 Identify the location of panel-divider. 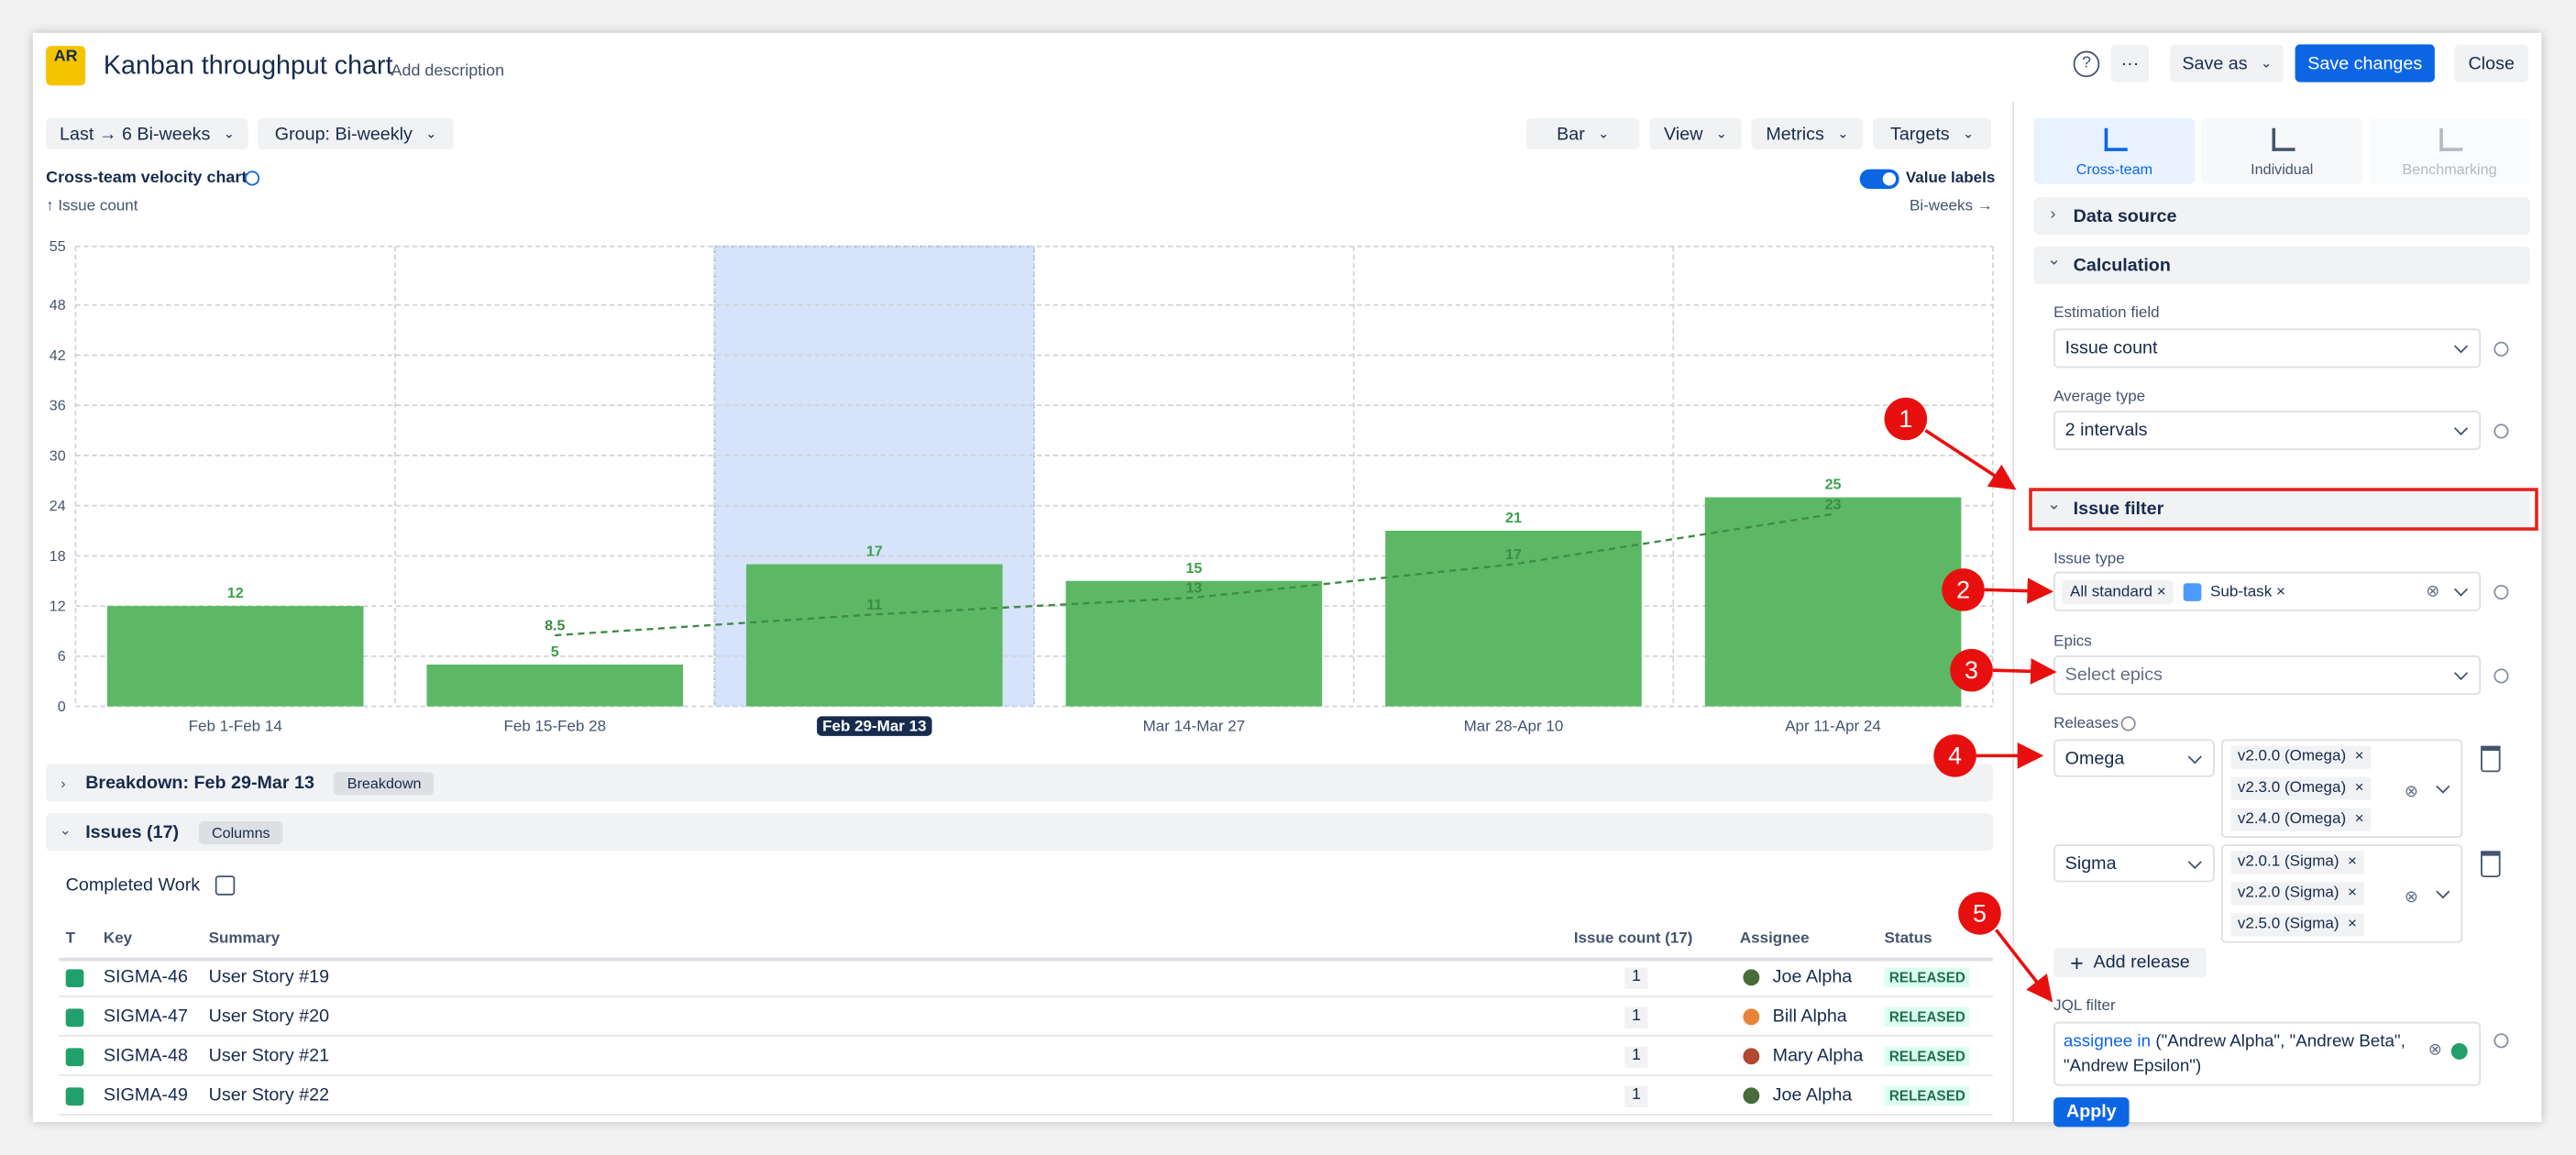
(2014, 612).